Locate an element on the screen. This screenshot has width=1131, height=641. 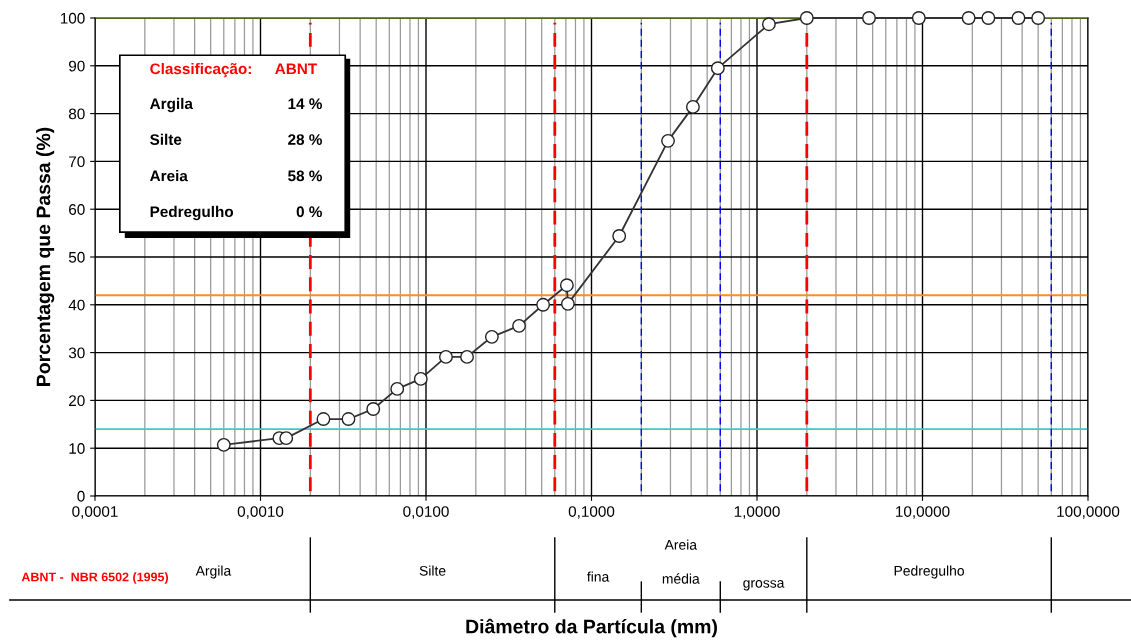
x-tick-label: 10,0000 is located at coordinates (923, 512).